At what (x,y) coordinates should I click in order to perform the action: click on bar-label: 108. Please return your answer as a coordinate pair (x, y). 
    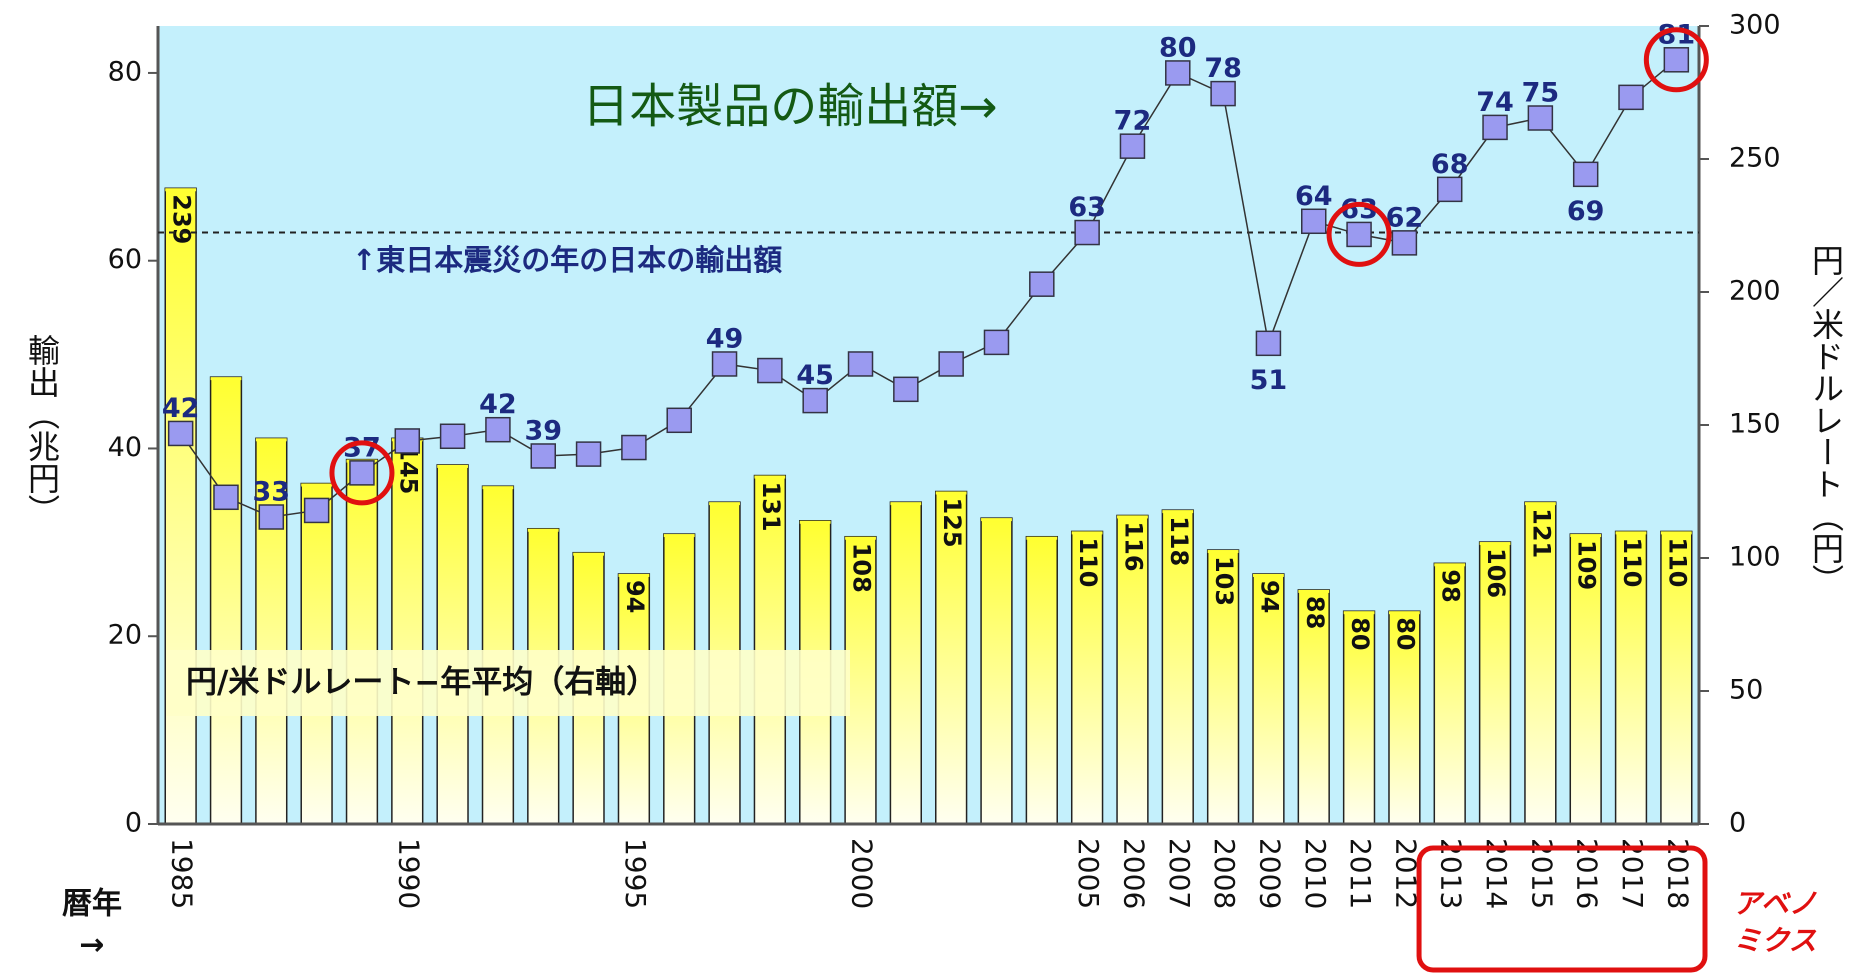
    Looking at the image, I should click on (862, 568).